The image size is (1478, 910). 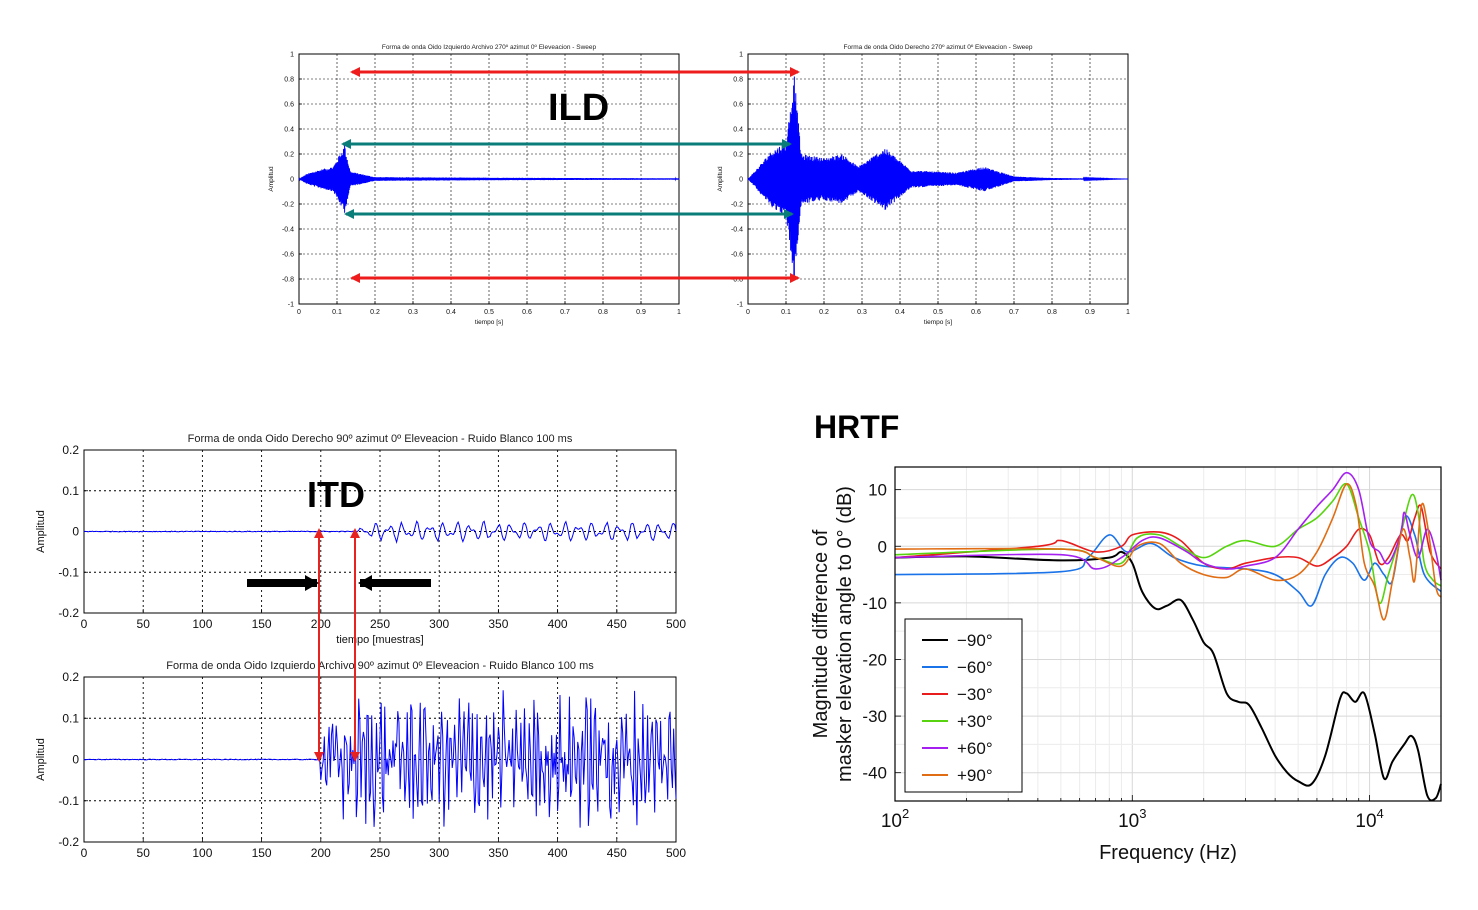 What do you see at coordinates (1168, 853) in the screenshot?
I see `x-axis-label: Frequency (Hz)` at bounding box center [1168, 853].